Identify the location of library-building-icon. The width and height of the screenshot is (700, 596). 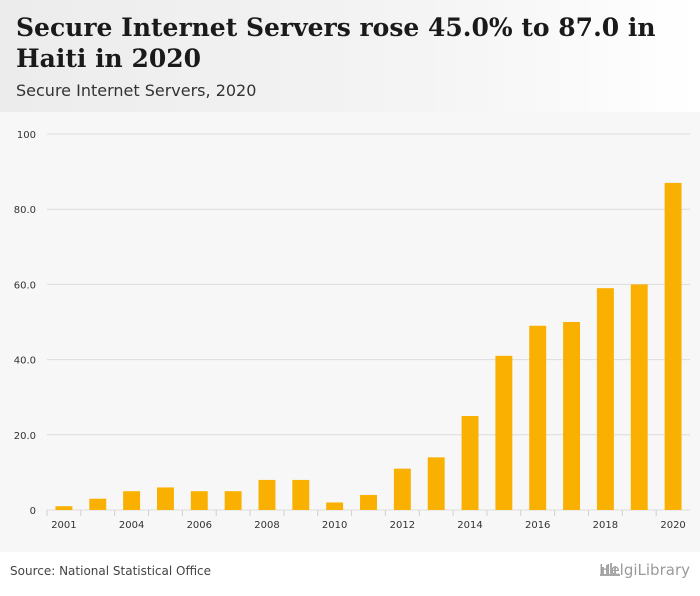
(610, 569).